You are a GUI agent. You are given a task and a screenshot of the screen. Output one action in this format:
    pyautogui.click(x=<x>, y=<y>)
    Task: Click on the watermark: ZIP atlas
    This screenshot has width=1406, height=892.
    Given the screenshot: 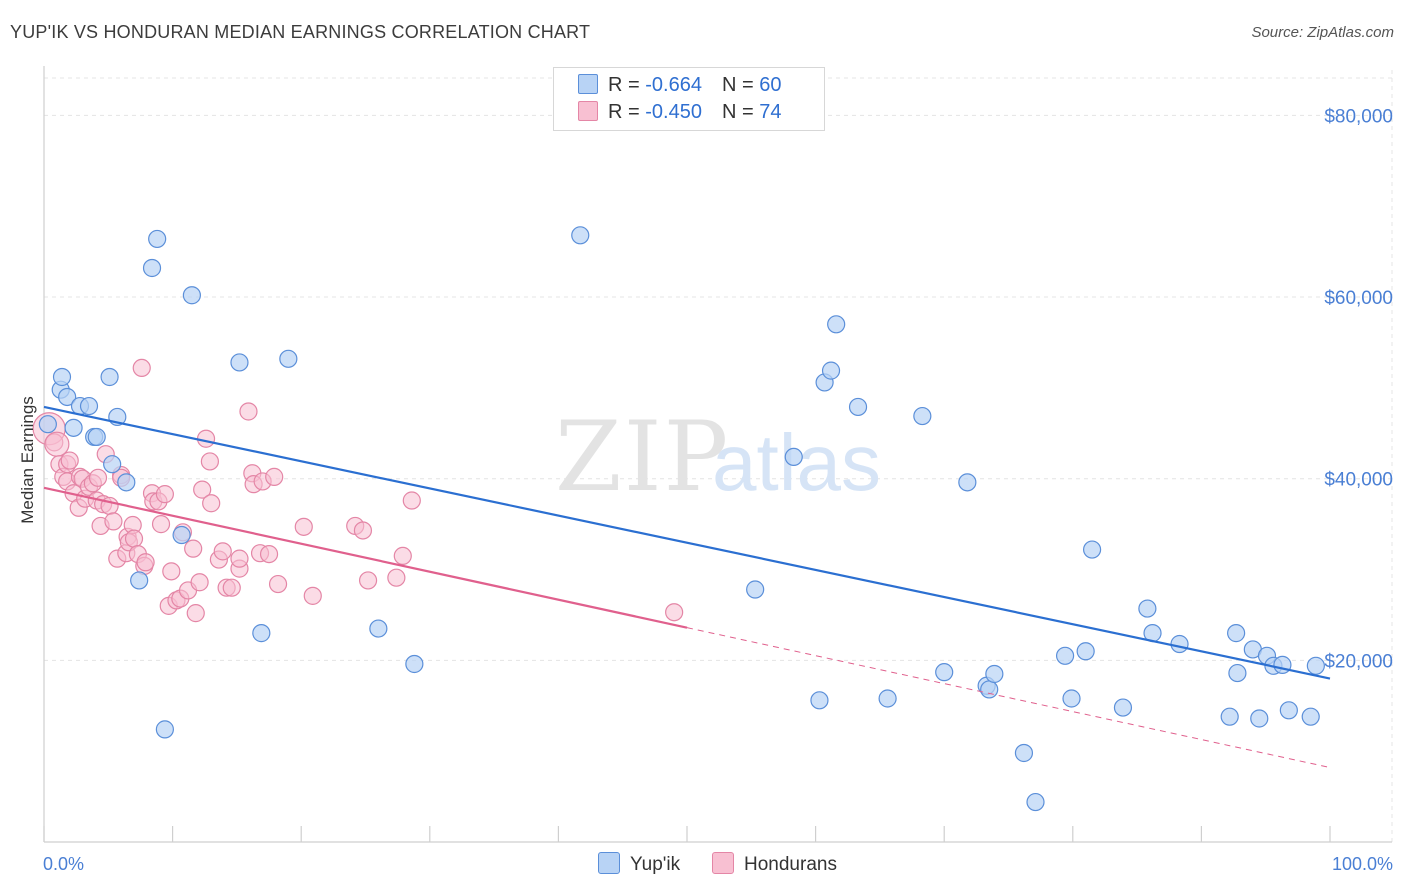 What is the action you would take?
    pyautogui.click(x=718, y=457)
    